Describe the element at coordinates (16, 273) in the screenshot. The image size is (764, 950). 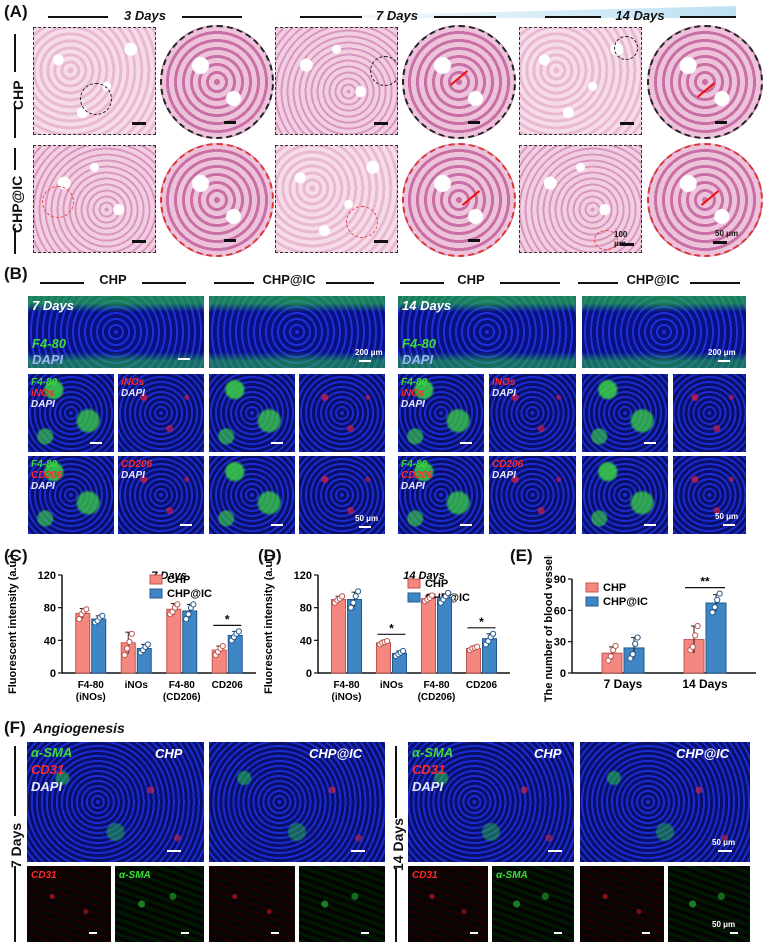
I see `panel-b-label: (B)` at that location.